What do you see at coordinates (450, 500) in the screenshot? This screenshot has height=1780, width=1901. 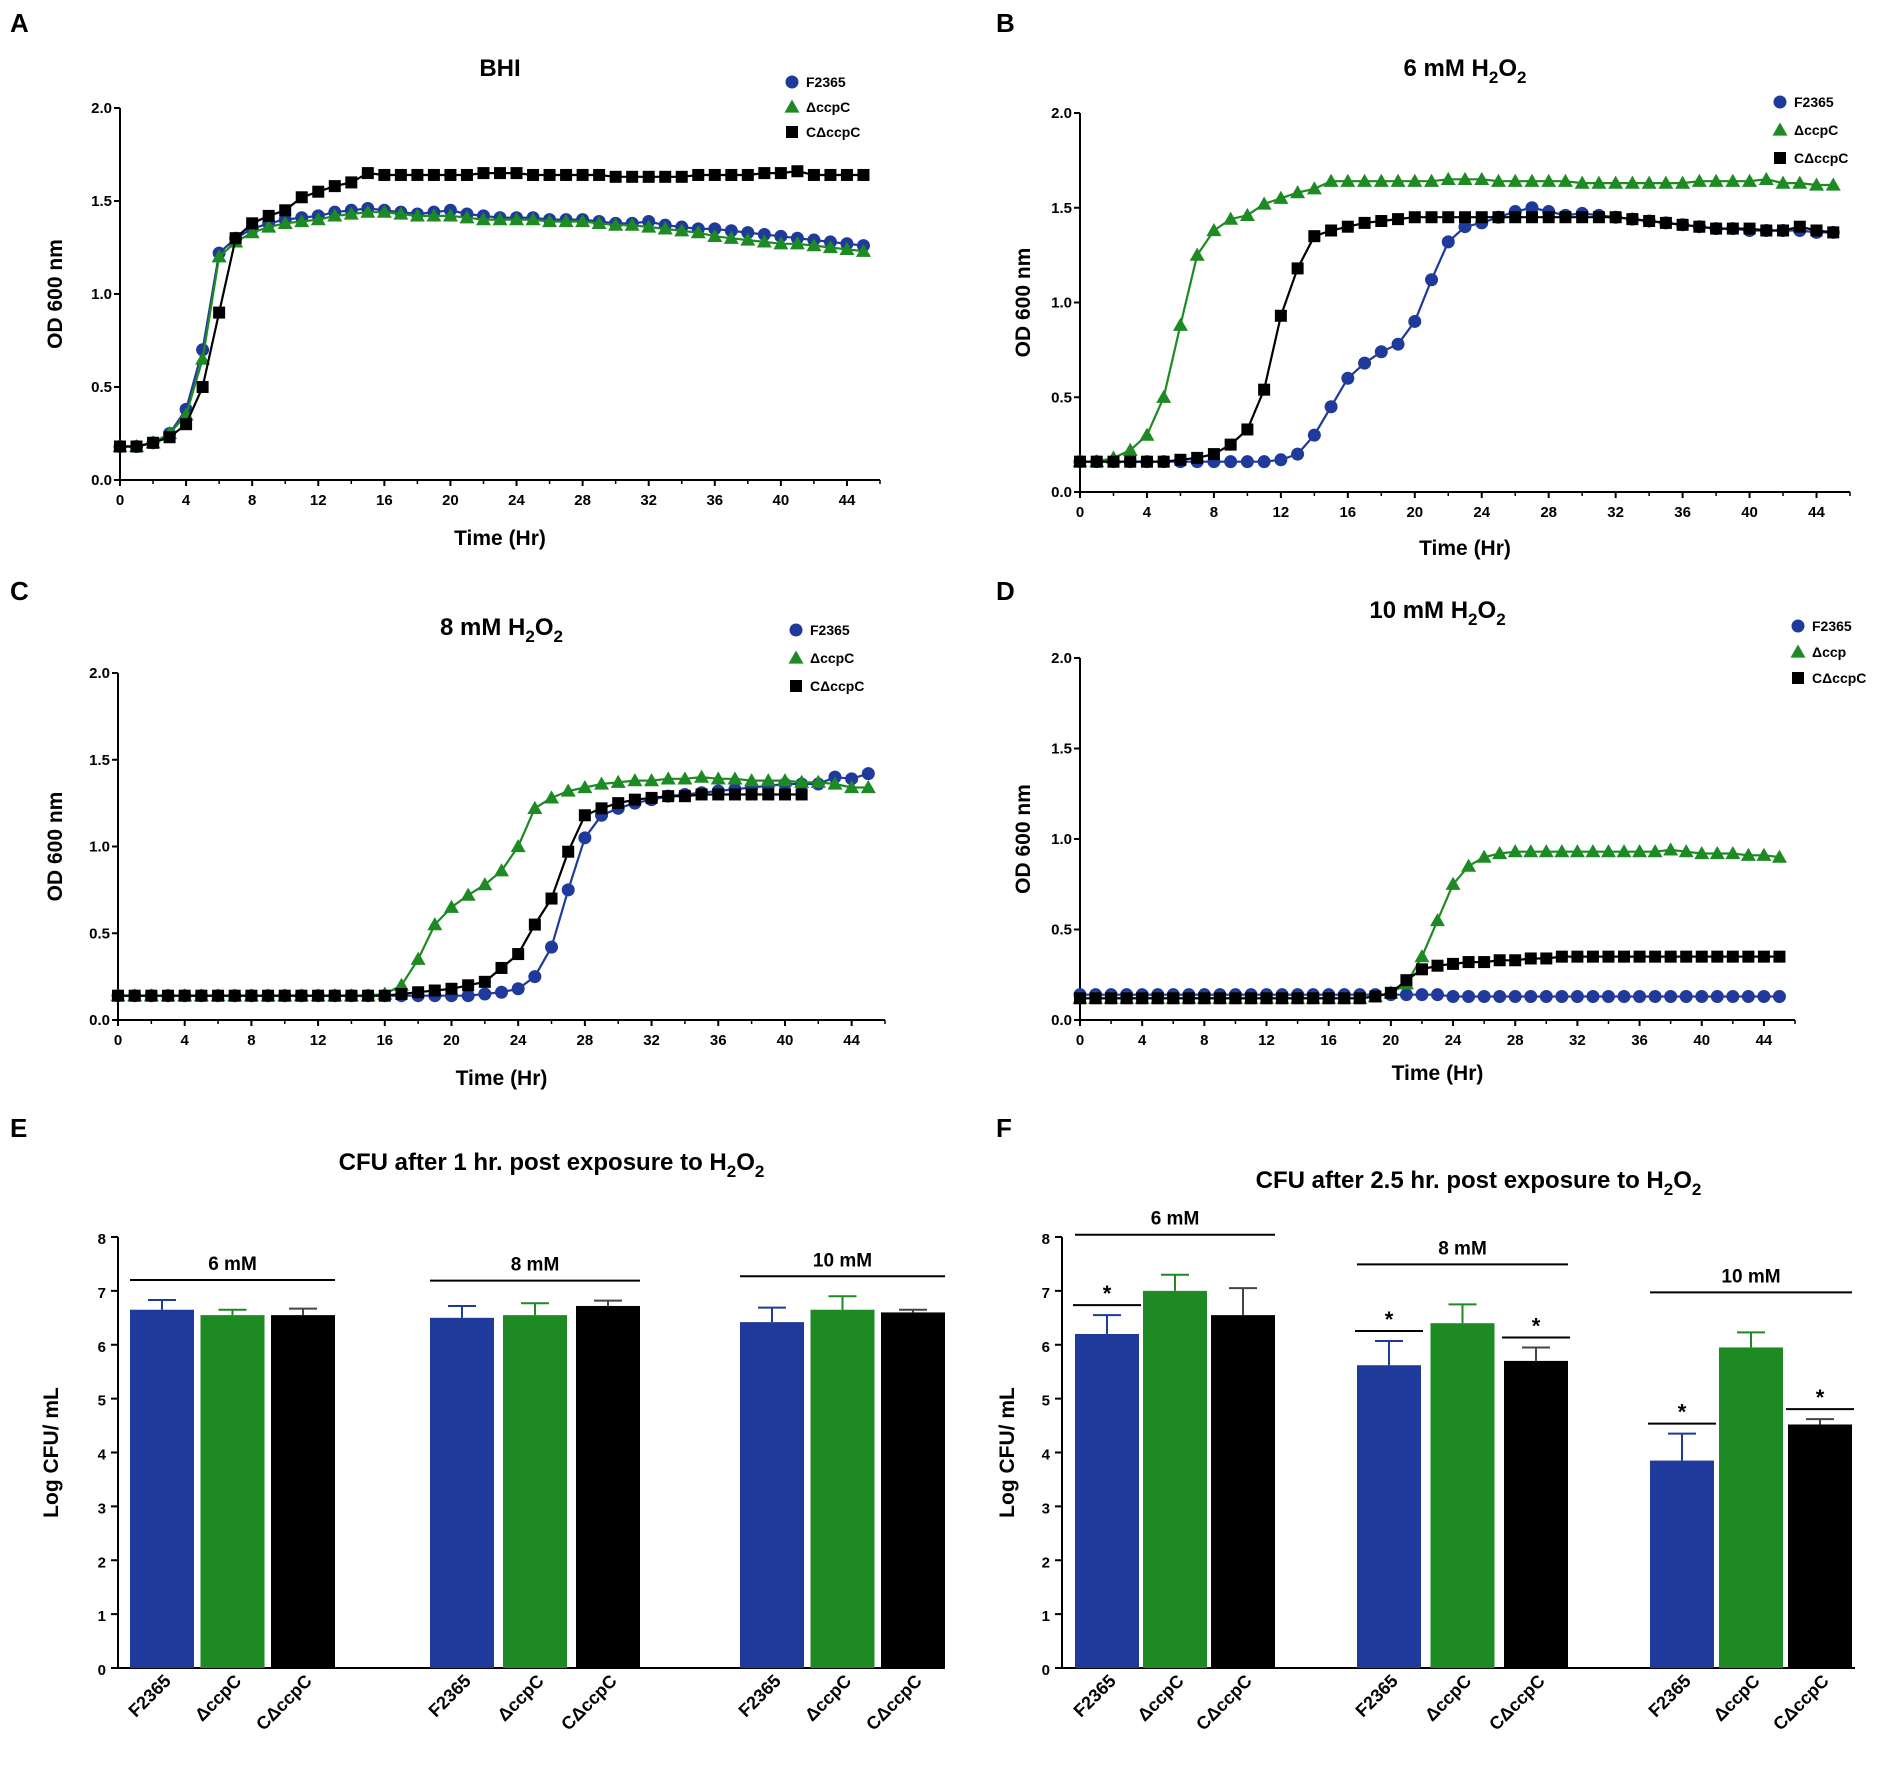 I see `x-tick-label: 20` at bounding box center [450, 500].